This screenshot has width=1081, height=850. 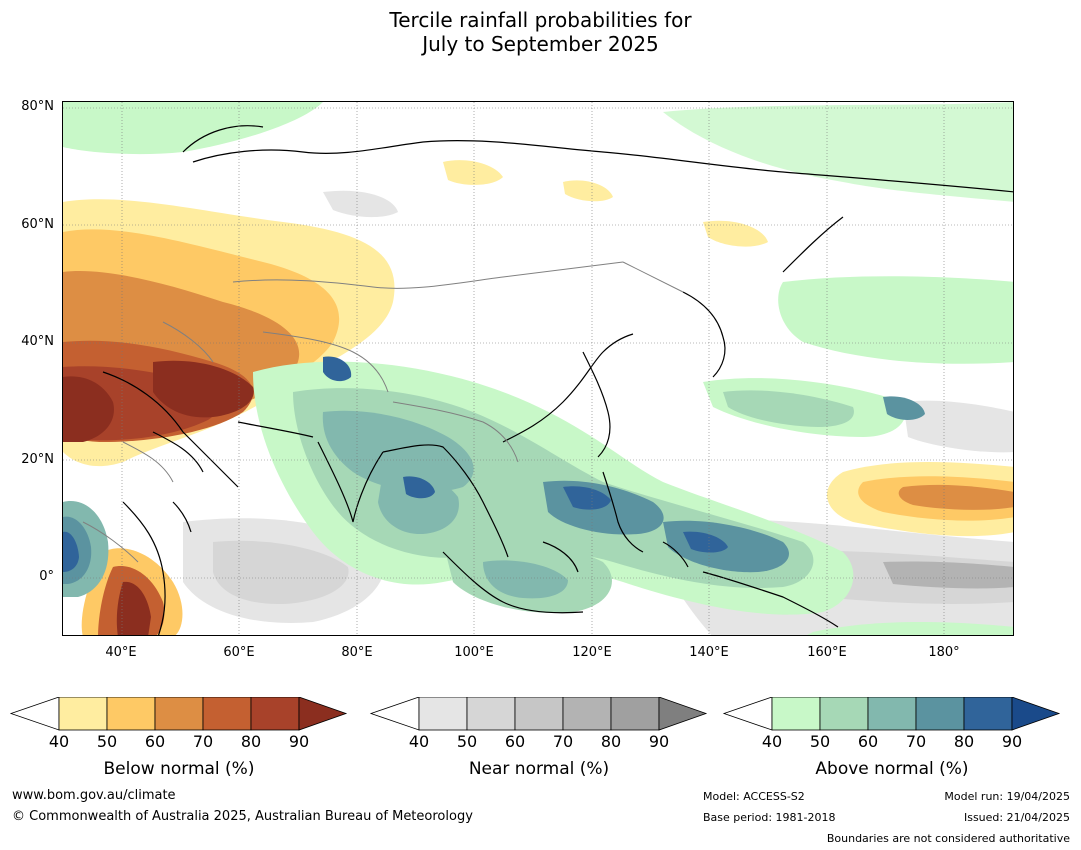 What do you see at coordinates (203, 741) in the screenshot?
I see `below-normal-tick-label: 70` at bounding box center [203, 741].